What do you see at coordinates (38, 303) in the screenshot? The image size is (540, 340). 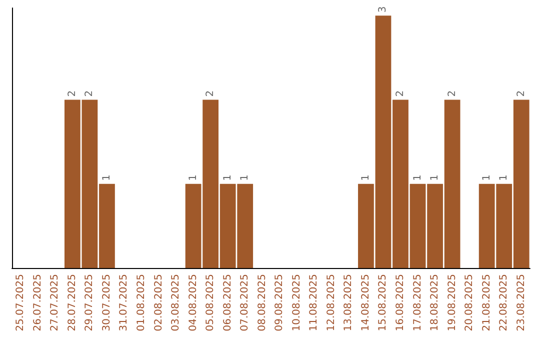 I see `x-tick-label: 26.07.2025` at bounding box center [38, 303].